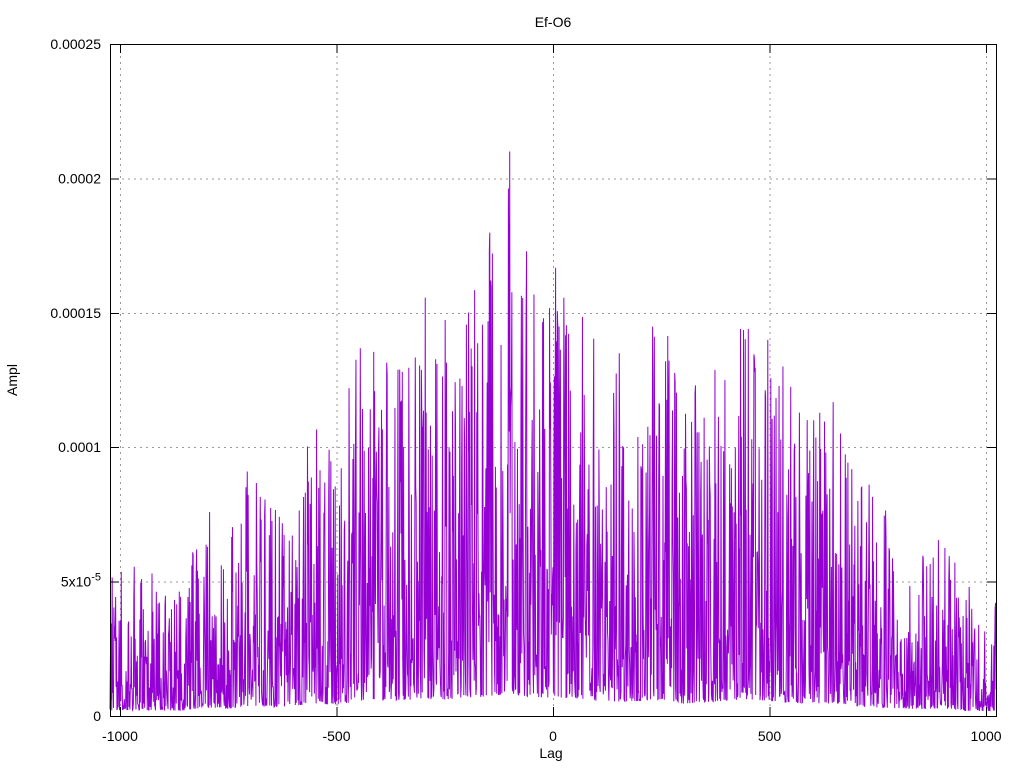 Image resolution: width=1024 pixels, height=768 pixels. Describe the element at coordinates (550, 753) in the screenshot. I see `x-axis-label: Lag` at that location.